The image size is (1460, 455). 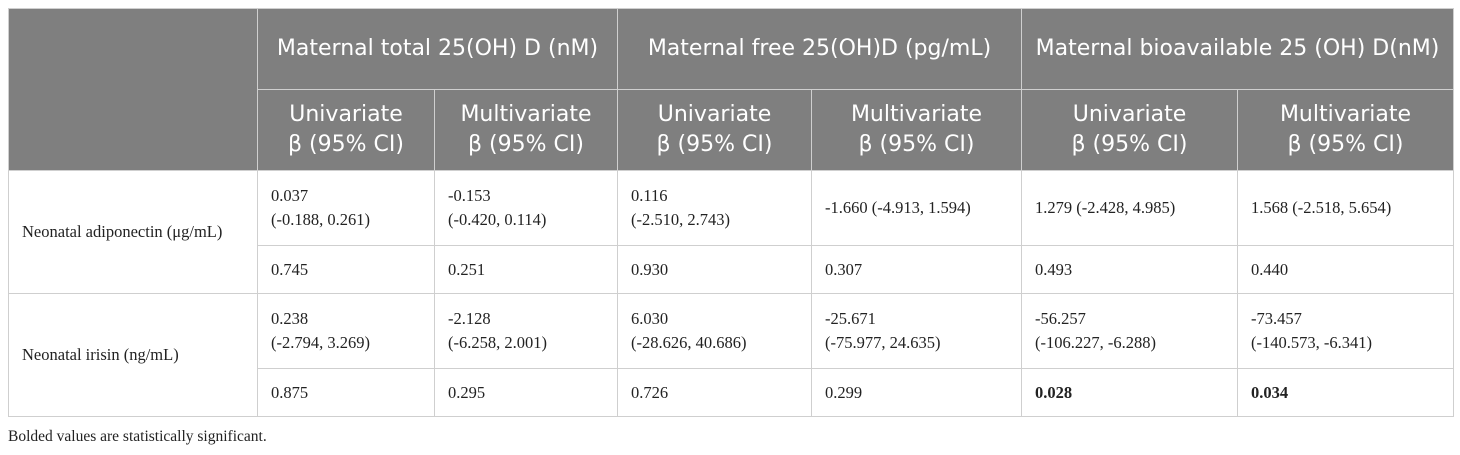 I want to click on p-value-cell: 0.299, so click(x=916, y=392).